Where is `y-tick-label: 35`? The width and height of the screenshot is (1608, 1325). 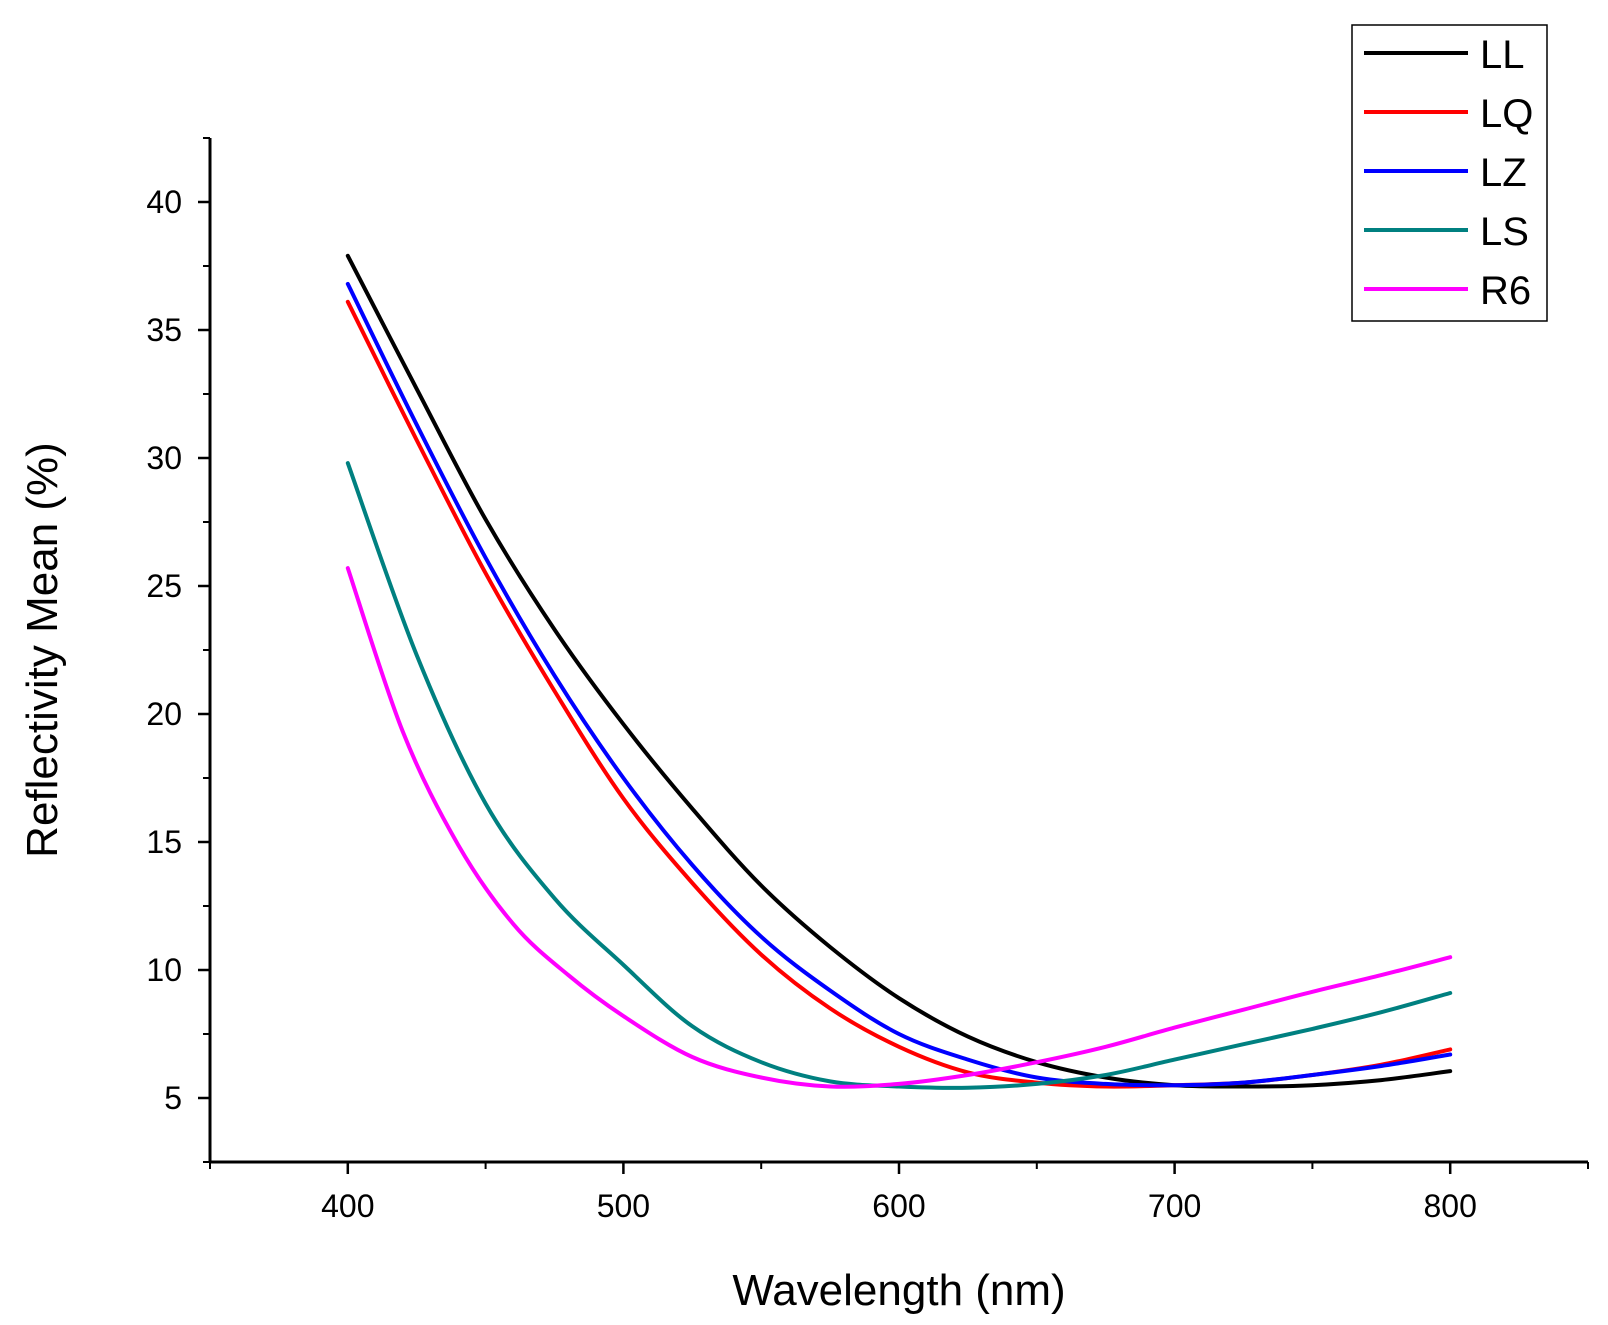
y-tick-label: 35 is located at coordinates (164, 330).